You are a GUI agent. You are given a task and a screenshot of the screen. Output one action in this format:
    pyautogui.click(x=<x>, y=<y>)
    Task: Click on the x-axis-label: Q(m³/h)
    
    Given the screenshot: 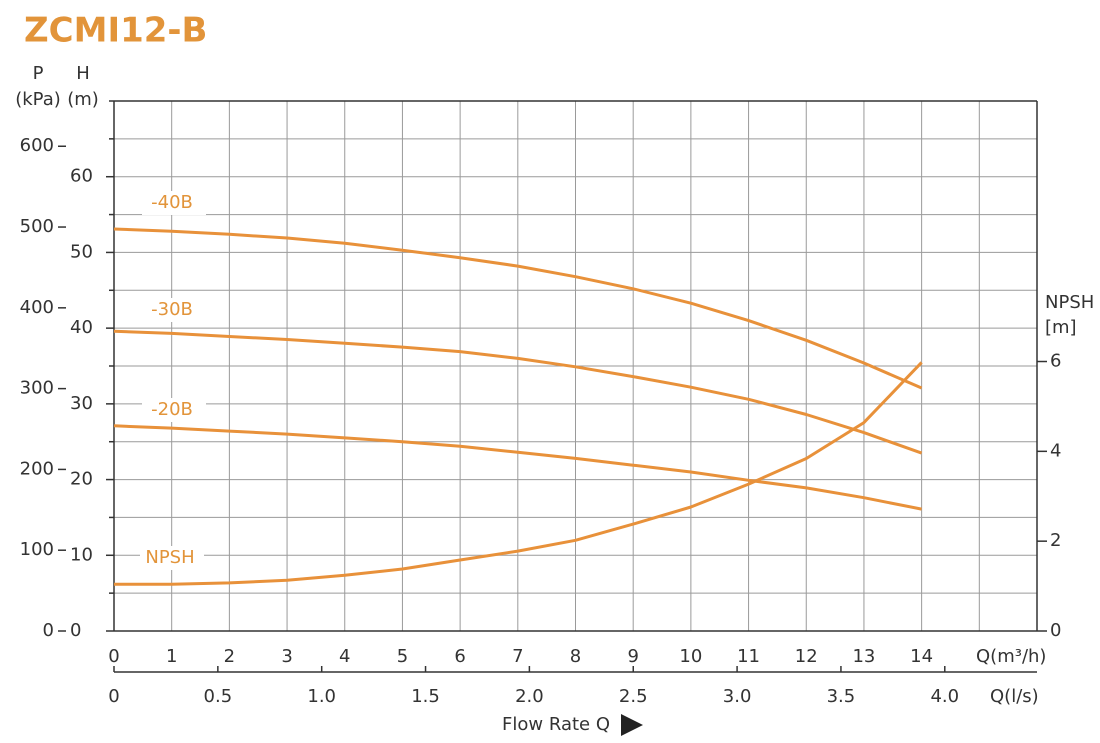 What is the action you would take?
    pyautogui.click(x=1011, y=656)
    